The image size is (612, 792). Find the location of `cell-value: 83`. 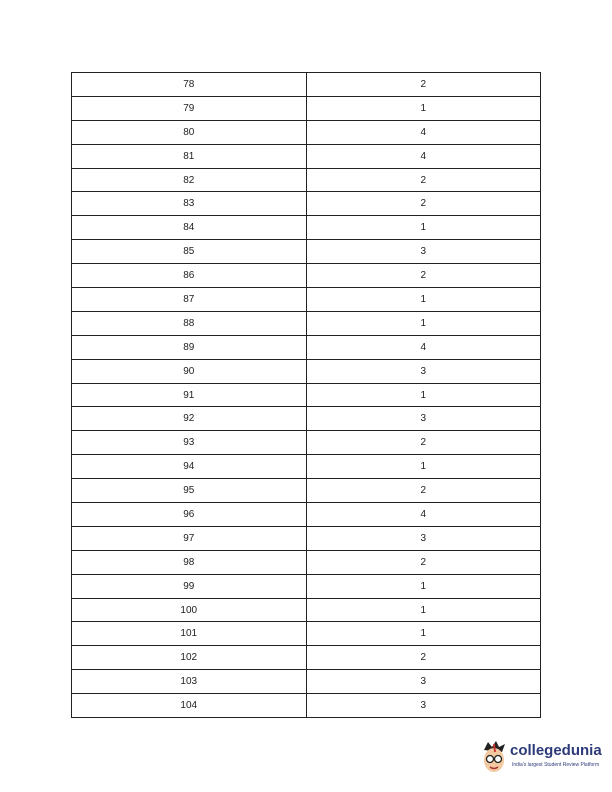

cell-value: 83 is located at coordinates (189, 204).